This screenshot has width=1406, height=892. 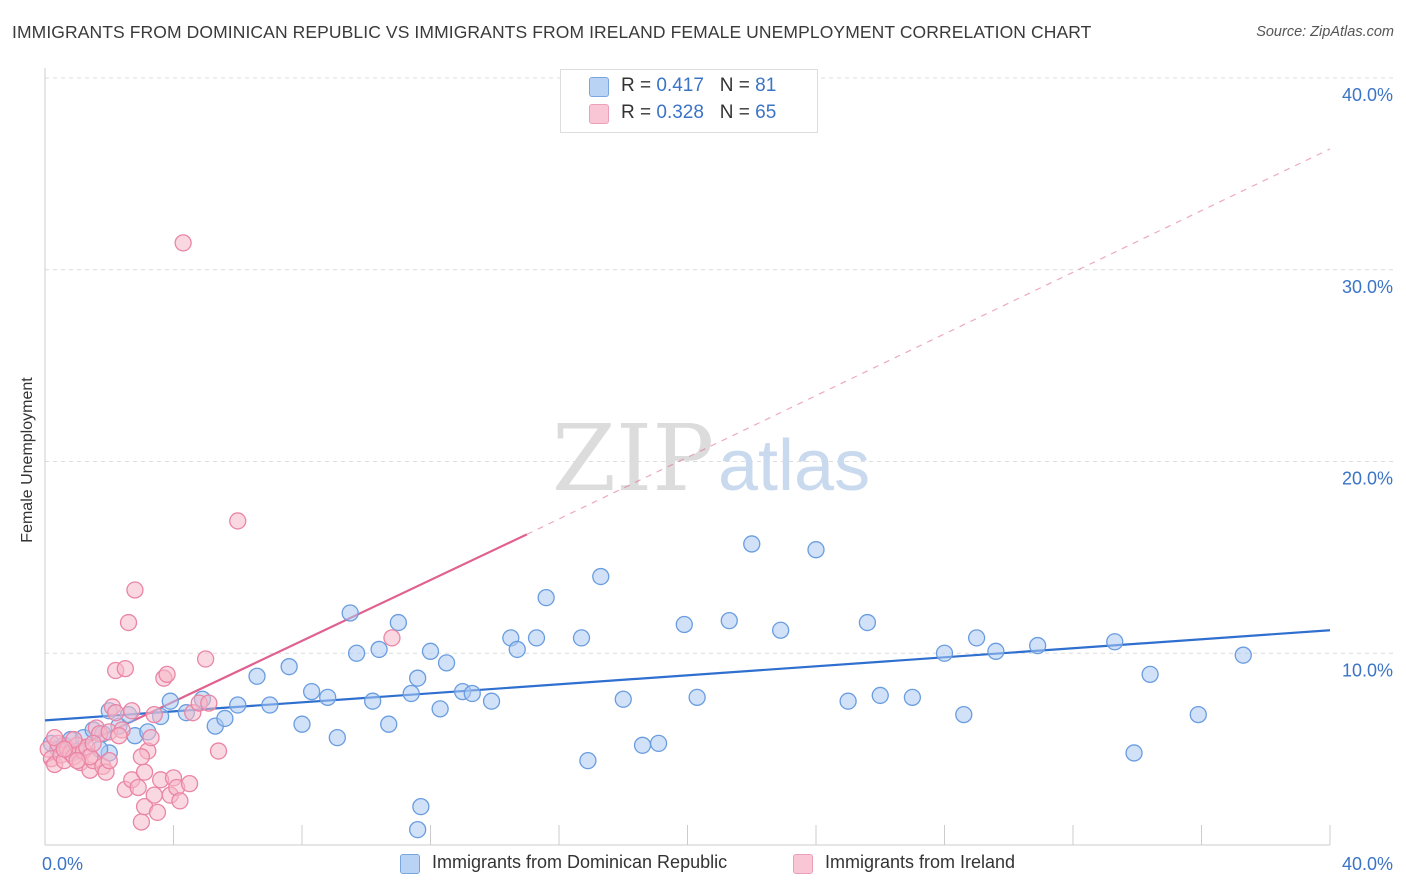 I want to click on legend-r-value: 0.328, so click(x=680, y=112).